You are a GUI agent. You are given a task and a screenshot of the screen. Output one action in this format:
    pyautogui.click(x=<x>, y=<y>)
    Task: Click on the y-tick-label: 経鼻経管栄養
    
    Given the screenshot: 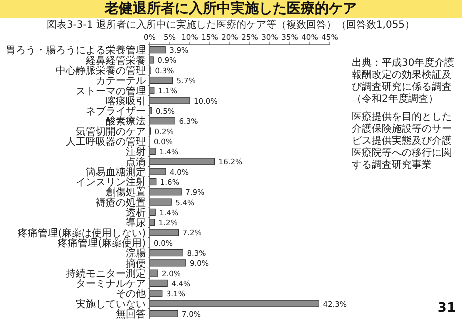 What is the action you would take?
    pyautogui.click(x=115, y=60)
    